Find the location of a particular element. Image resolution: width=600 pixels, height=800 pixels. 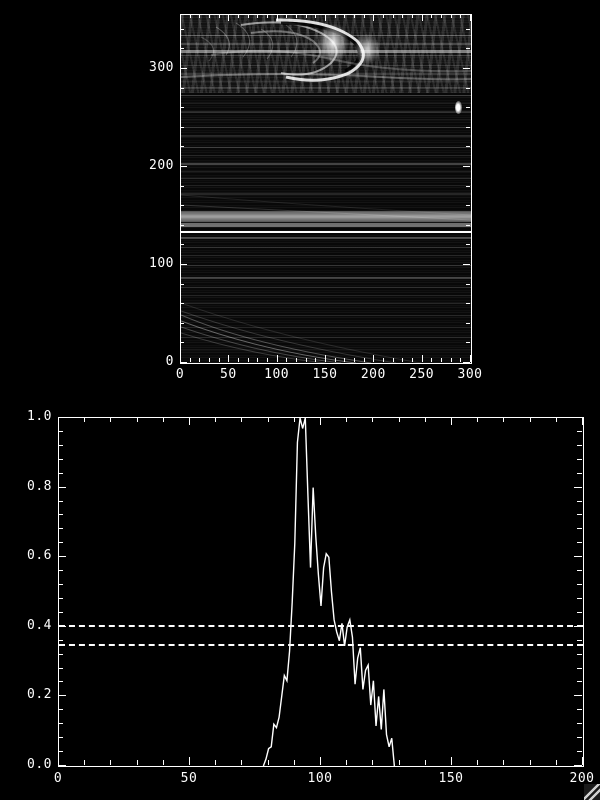

image-x-tick-label: 300 is located at coordinates (470, 374).